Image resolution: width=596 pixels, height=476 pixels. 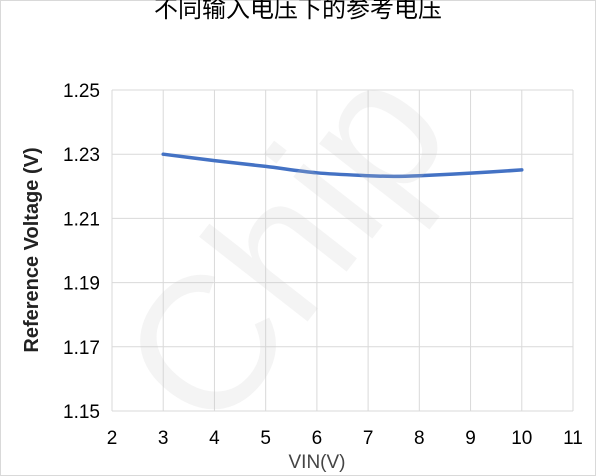 I want to click on x-tick-label: 9, so click(x=470, y=438).